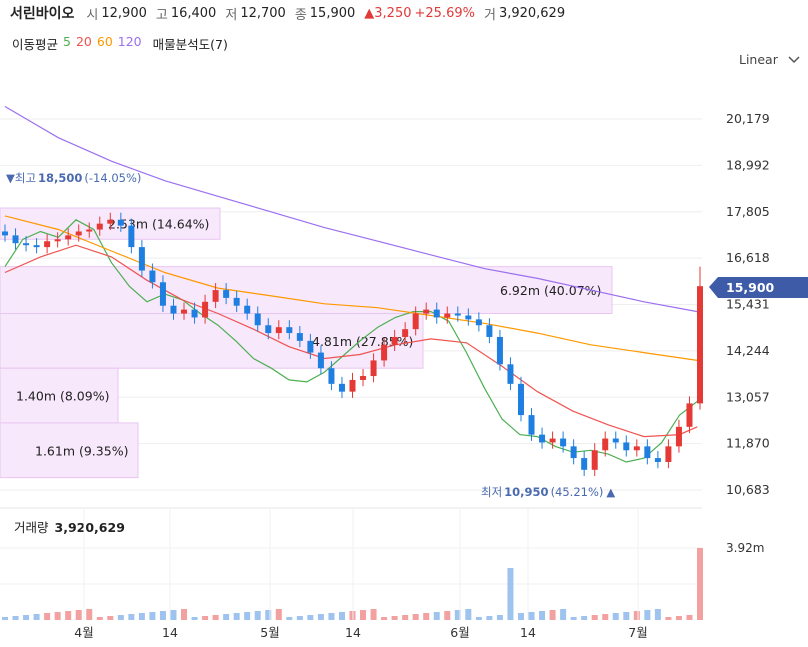 This screenshot has height=647, width=808. What do you see at coordinates (269, 632) in the screenshot?
I see `x-tick-label: 5월` at bounding box center [269, 632].